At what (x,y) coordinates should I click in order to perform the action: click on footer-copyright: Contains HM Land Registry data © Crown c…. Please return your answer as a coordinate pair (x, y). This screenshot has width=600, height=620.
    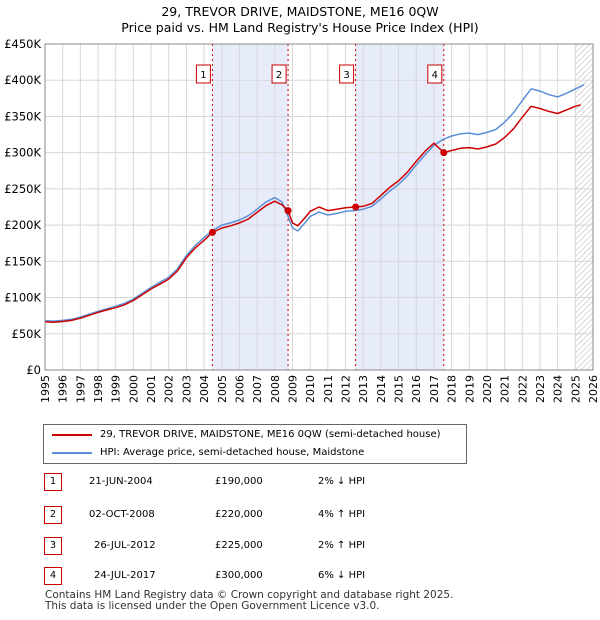
    Looking at the image, I should click on (249, 595).